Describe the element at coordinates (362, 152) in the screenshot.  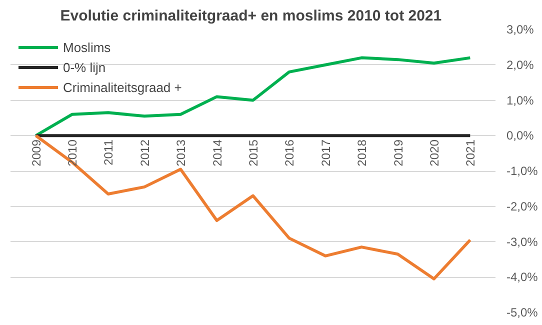
I see `x-tick-label: 2018` at that location.